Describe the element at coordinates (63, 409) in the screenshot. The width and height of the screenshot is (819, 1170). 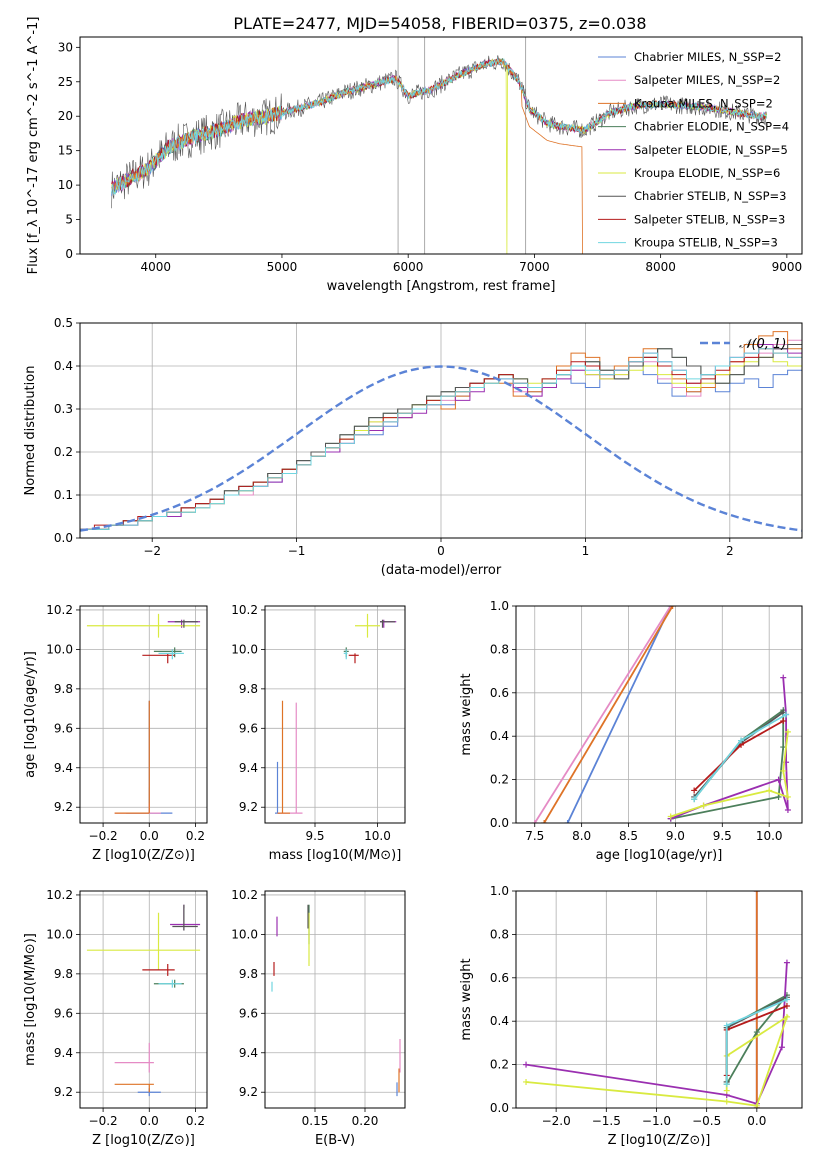
I see `y-tick-label: 0.3` at that location.